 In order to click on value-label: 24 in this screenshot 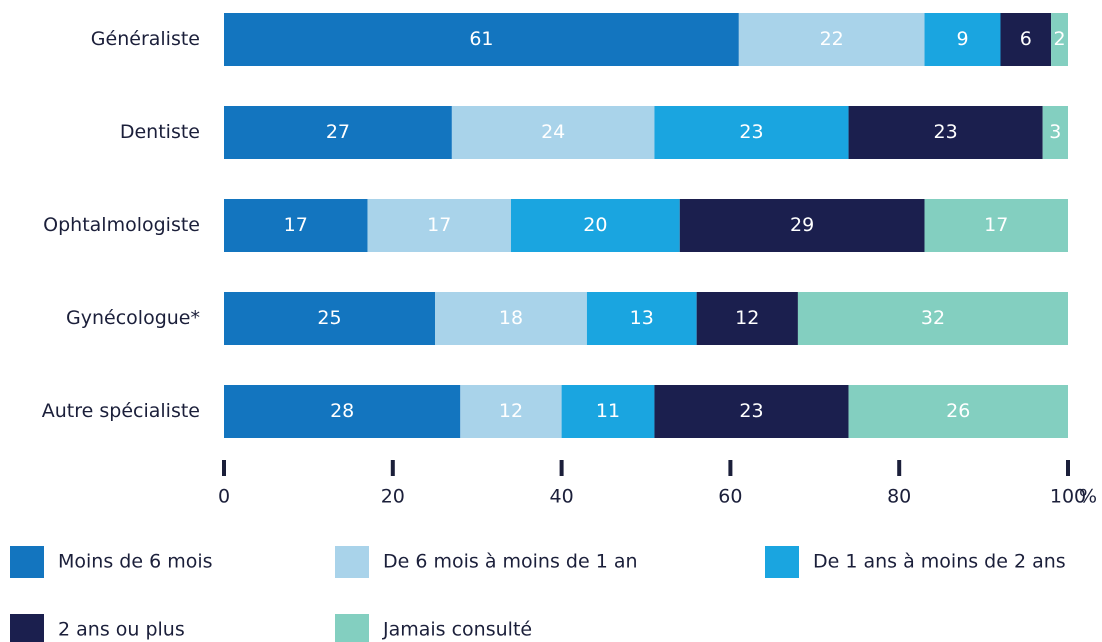, I will do `click(553, 132)`.